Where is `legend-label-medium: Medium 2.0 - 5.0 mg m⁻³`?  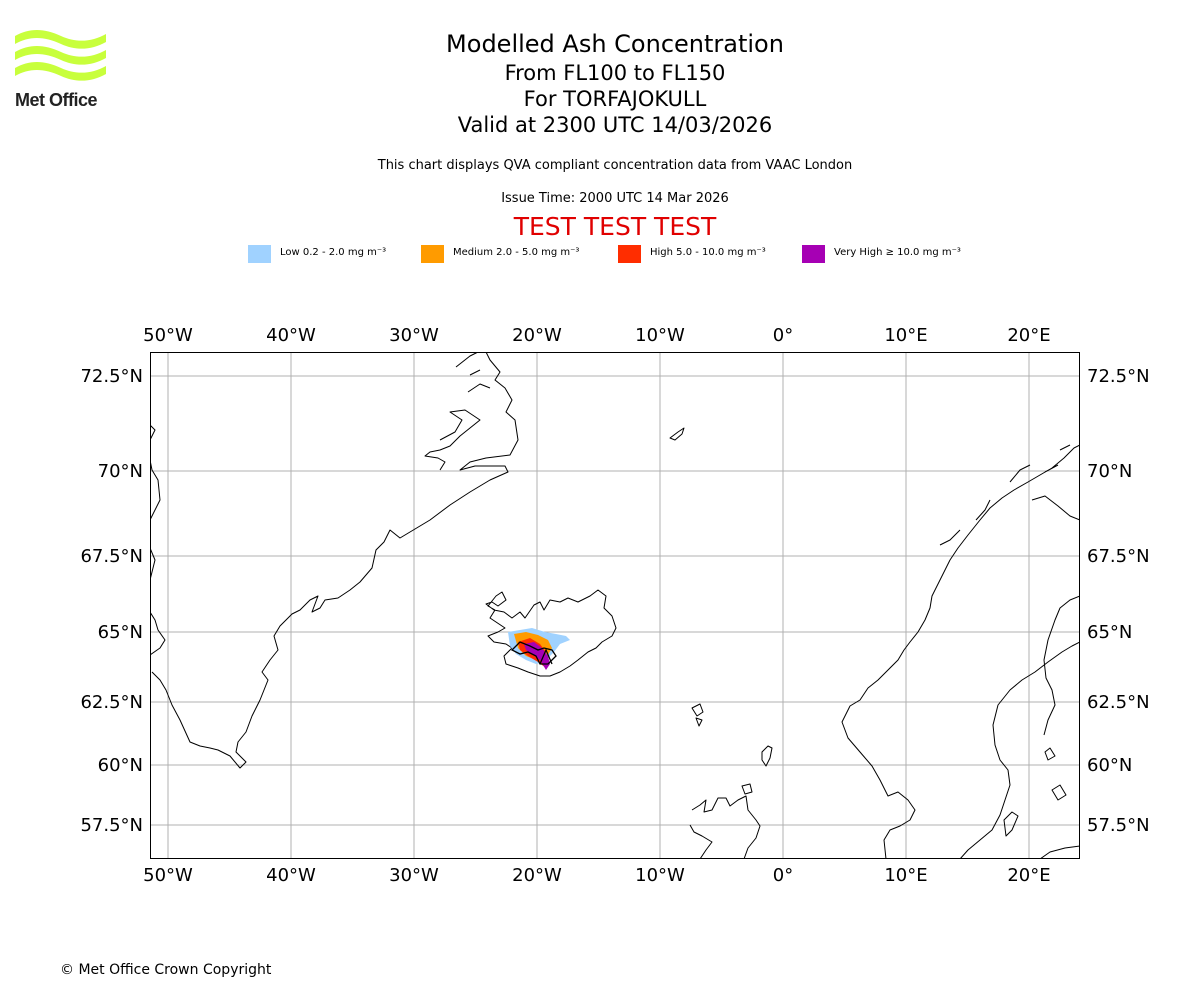
legend-label-medium: Medium 2.0 - 5.0 mg m⁻³ is located at coordinates (516, 252).